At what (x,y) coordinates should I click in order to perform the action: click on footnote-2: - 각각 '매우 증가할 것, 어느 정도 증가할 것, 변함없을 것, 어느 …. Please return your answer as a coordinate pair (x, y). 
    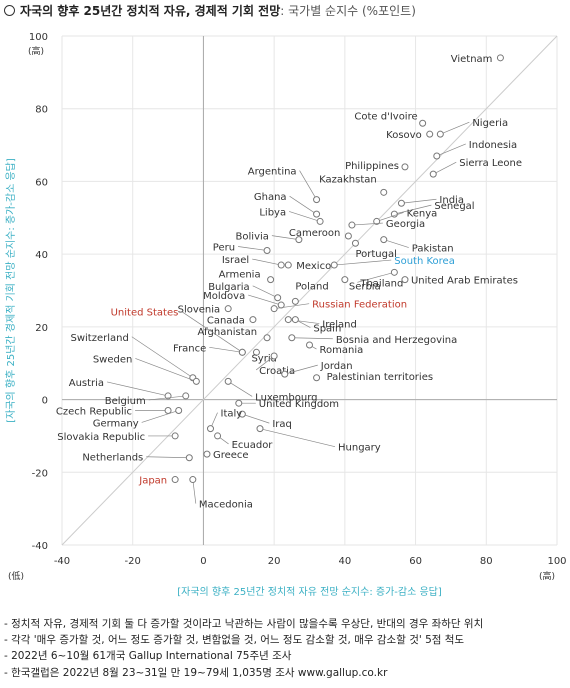
    Looking at the image, I should click on (234, 640).